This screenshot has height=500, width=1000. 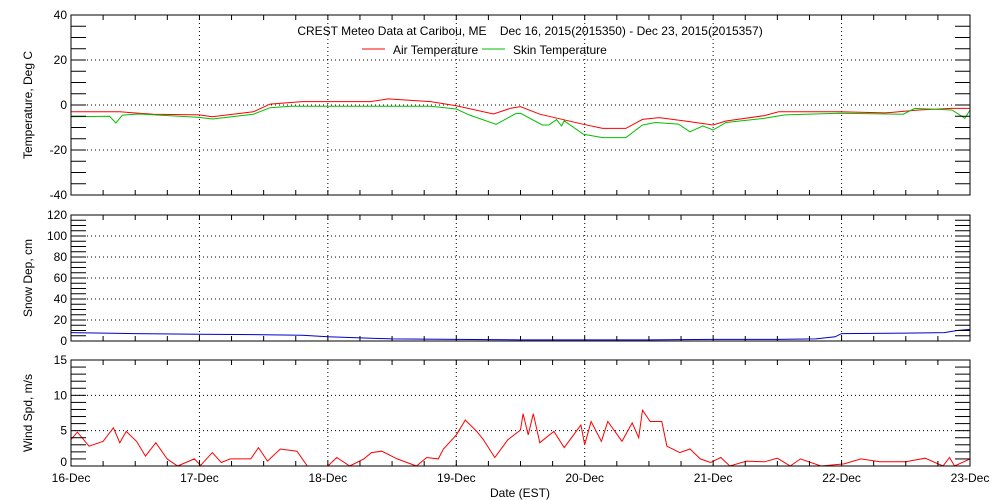 What do you see at coordinates (59, 150) in the screenshot?
I see `y-tick-label: -20` at bounding box center [59, 150].